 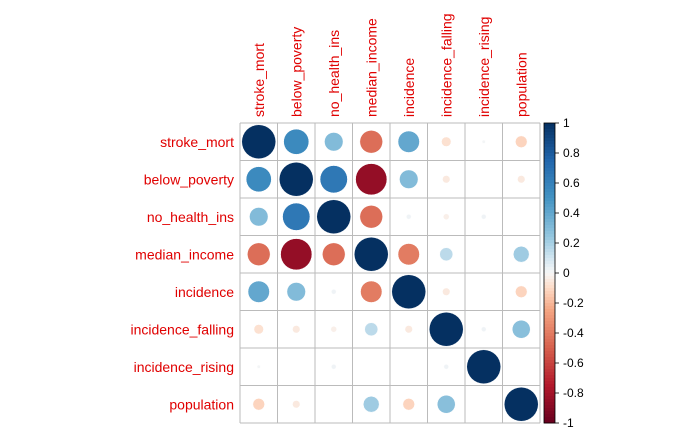 What do you see at coordinates (371, 179) in the screenshot?
I see `corr-circle-below_poverty-median_income` at bounding box center [371, 179].